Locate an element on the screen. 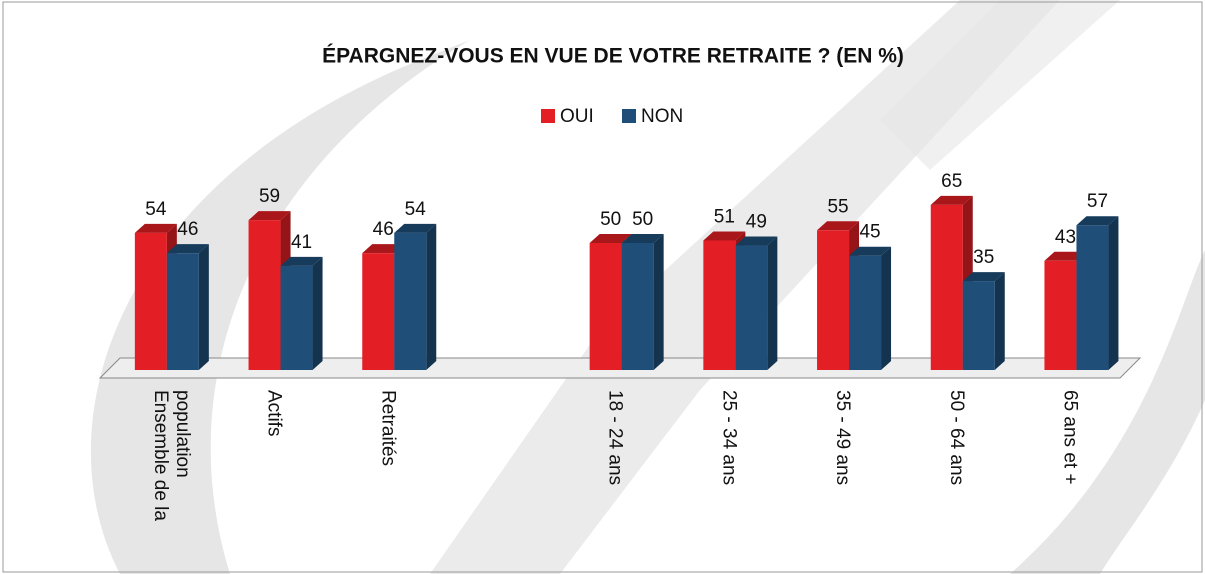 The height and width of the screenshot is (574, 1205). data-label: 41 is located at coordinates (301, 242).